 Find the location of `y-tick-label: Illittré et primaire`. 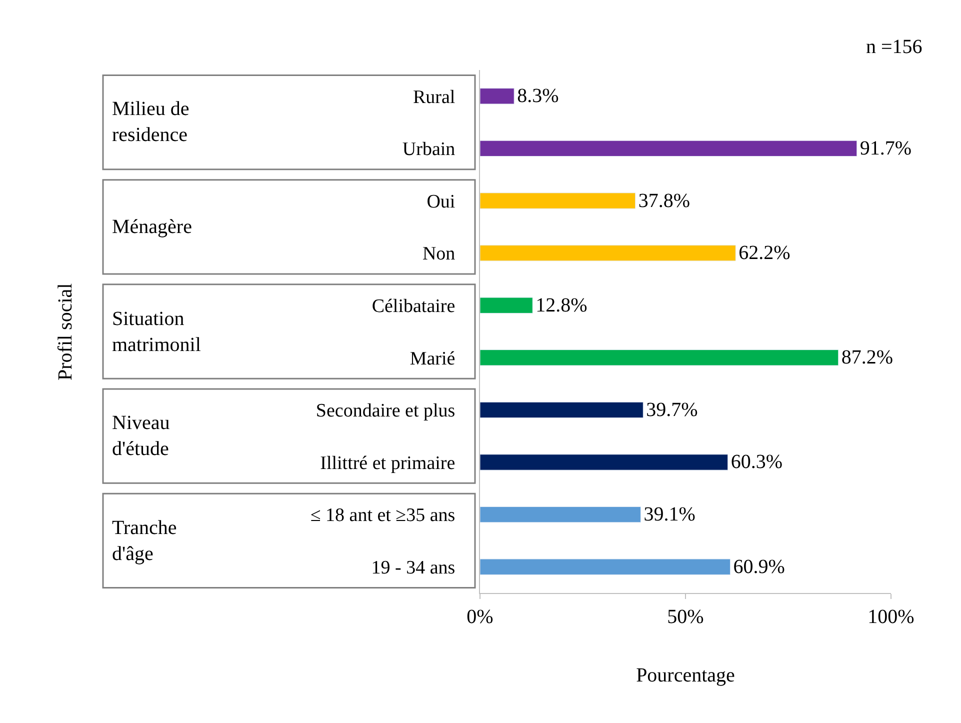

y-tick-label: Illittré et primaire is located at coordinates (388, 463).